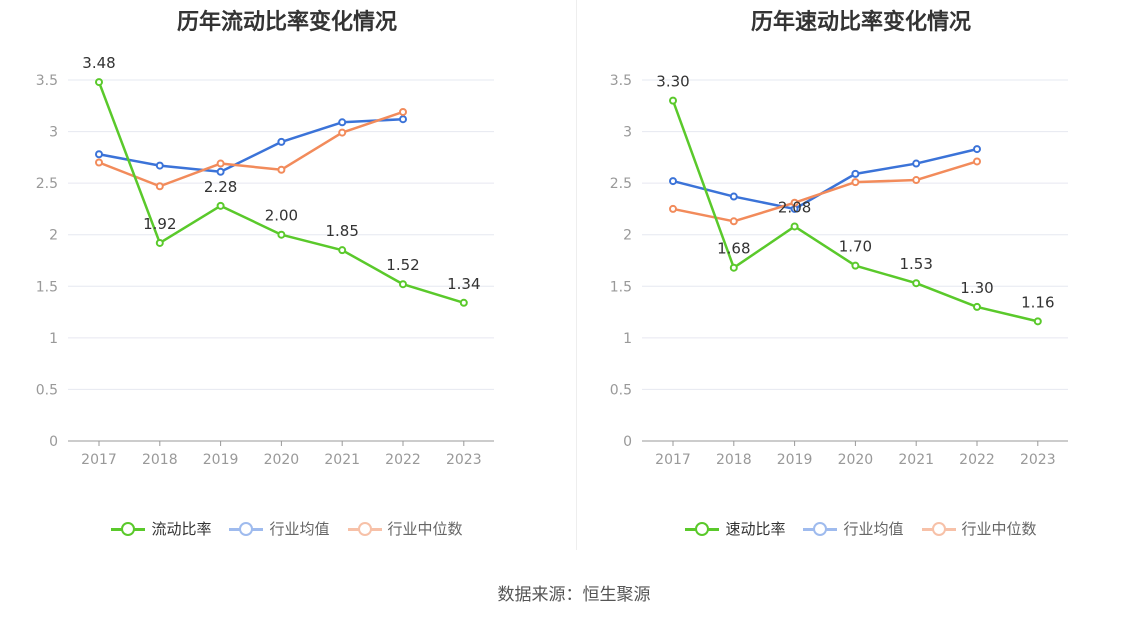  I want to click on chart-legend: 速动比率 行业均值 行业中位数, so click(861, 528).